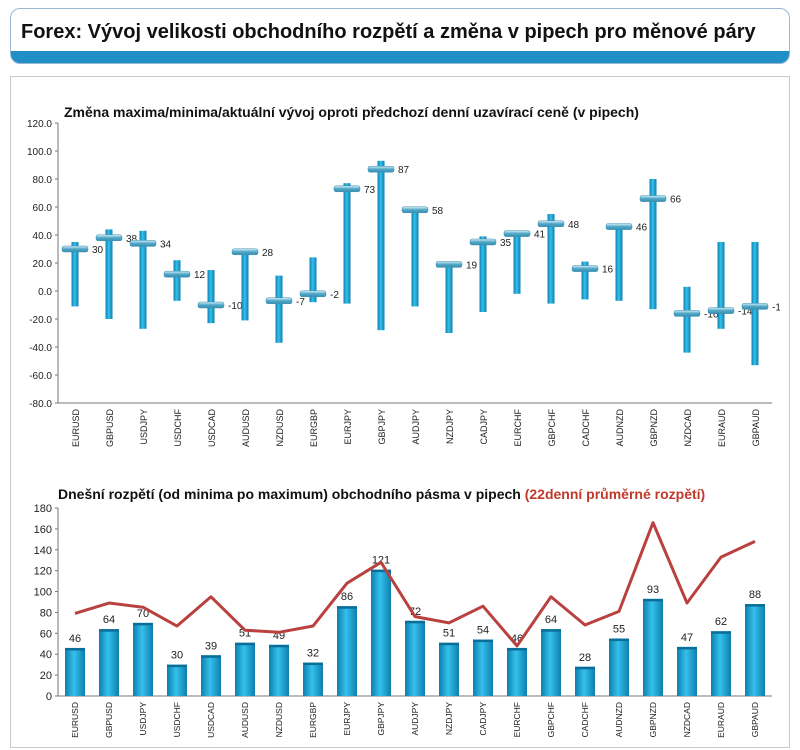  What do you see at coordinates (687, 638) in the screenshot?
I see `data-label: 47` at bounding box center [687, 638].